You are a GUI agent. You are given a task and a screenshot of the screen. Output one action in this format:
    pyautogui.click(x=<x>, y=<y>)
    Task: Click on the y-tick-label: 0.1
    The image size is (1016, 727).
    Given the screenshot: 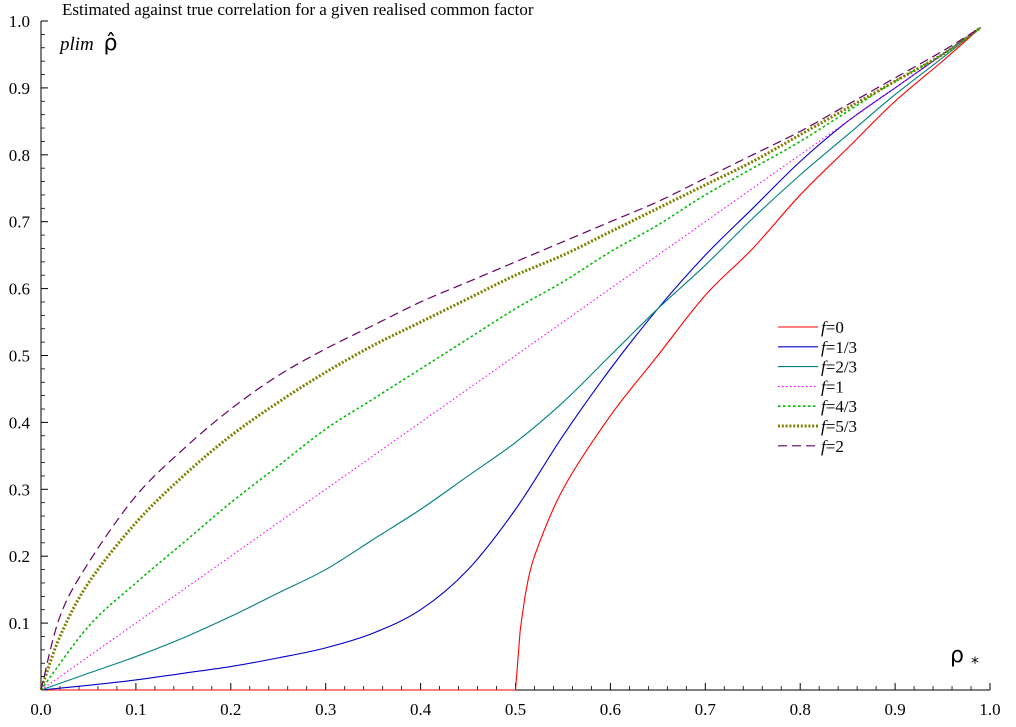 What is the action you would take?
    pyautogui.click(x=19, y=623)
    